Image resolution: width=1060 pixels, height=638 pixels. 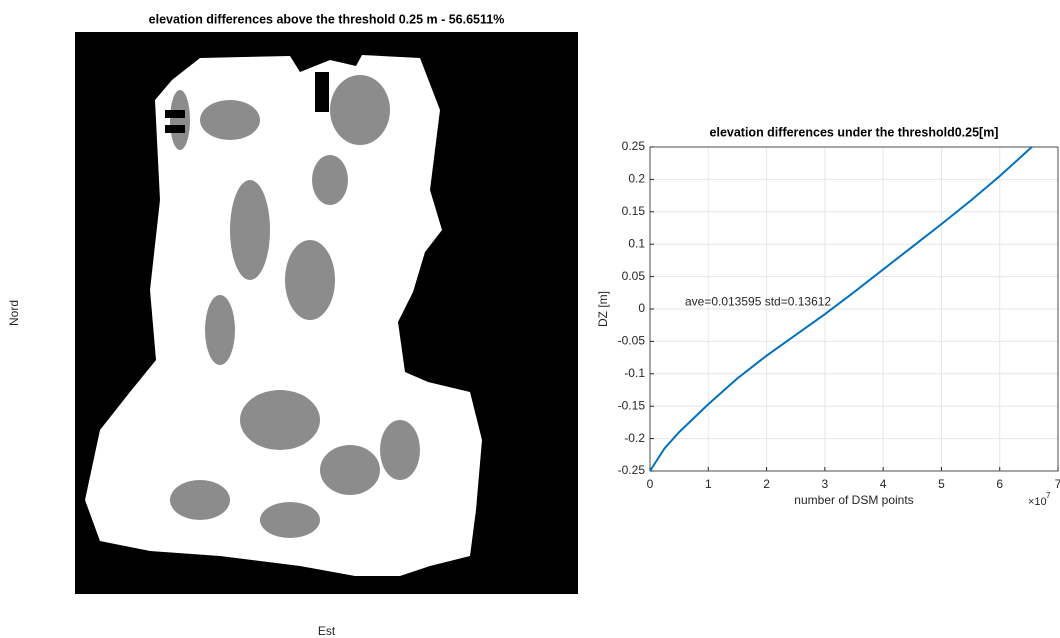 I want to click on y-tick-label: 0.05, so click(x=634, y=276).